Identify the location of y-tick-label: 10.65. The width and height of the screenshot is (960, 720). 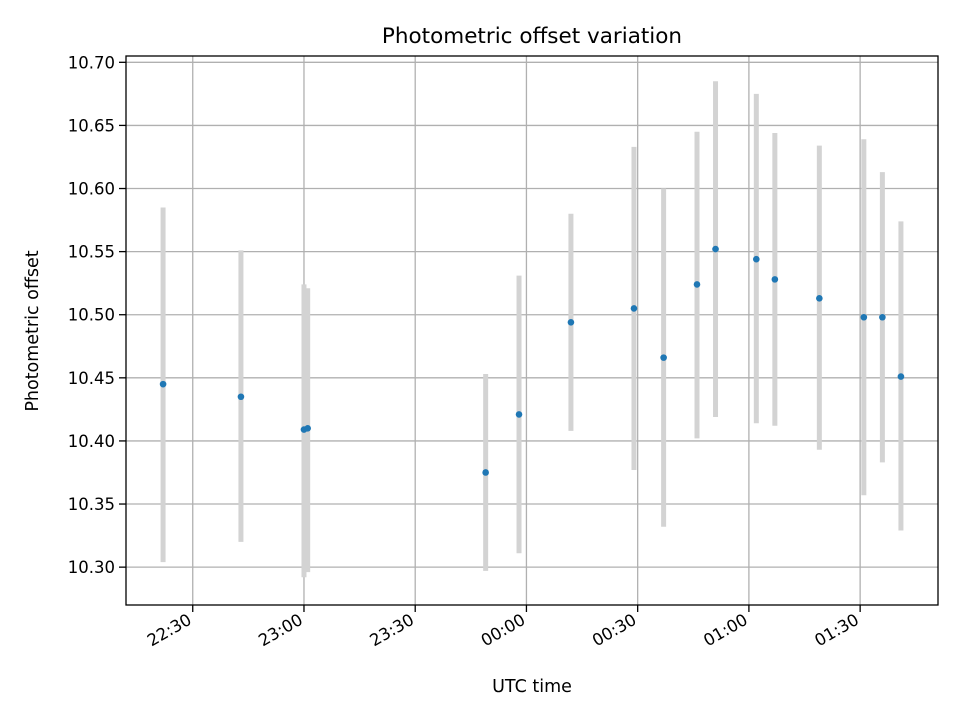
(91, 125).